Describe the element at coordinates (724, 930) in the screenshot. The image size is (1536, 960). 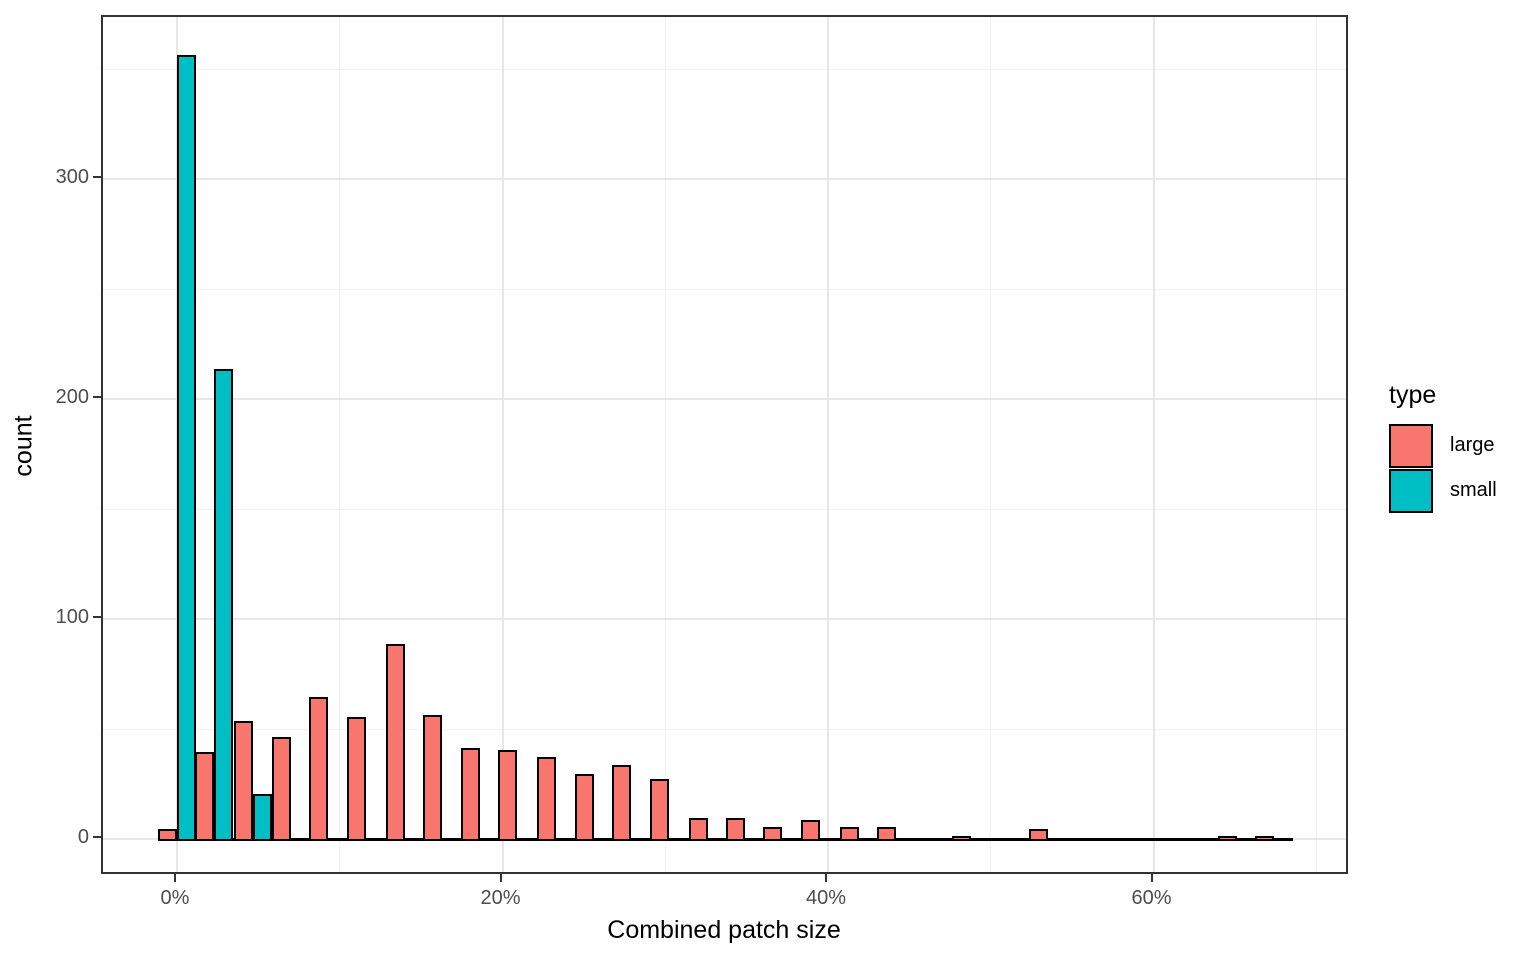
I see `x-axis-title: Combined patch size` at that location.